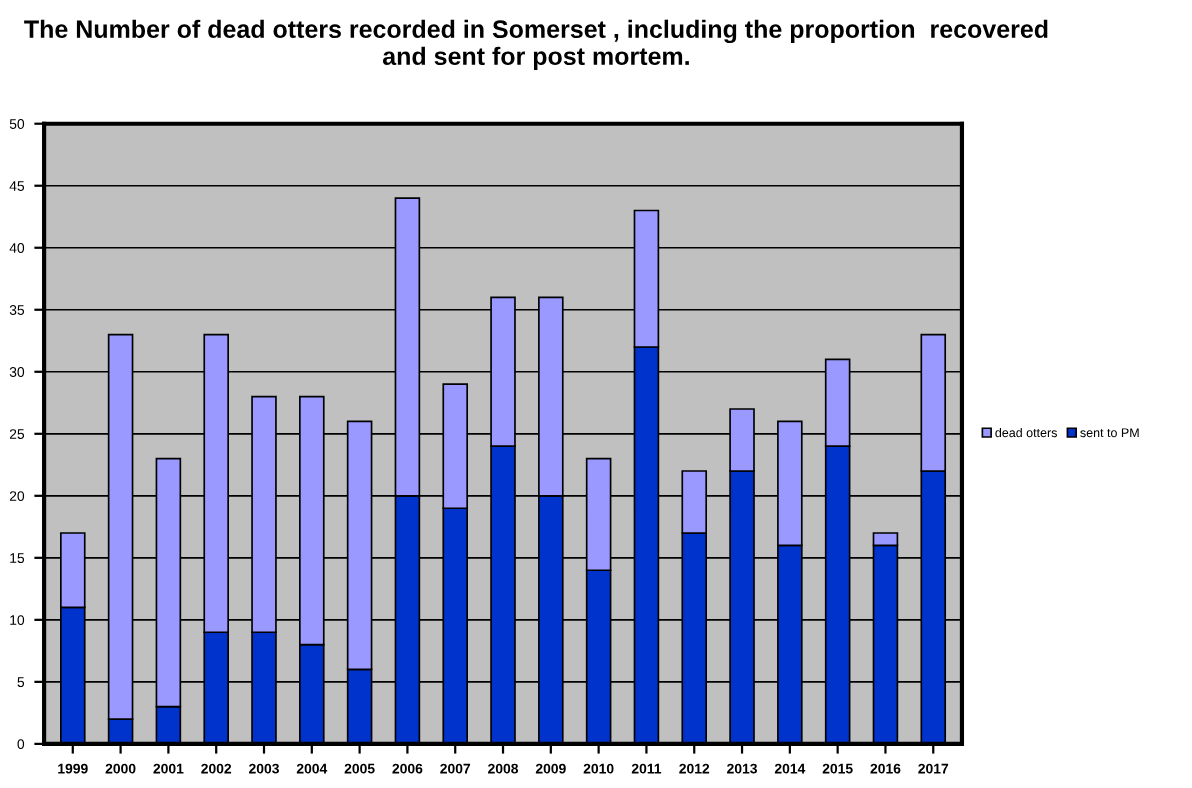 The height and width of the screenshot is (788, 1192). I want to click on chart-title: The Number of dead otters recorded in Somerset , including the proportion recovered and sent for post mortem., so click(536, 45).